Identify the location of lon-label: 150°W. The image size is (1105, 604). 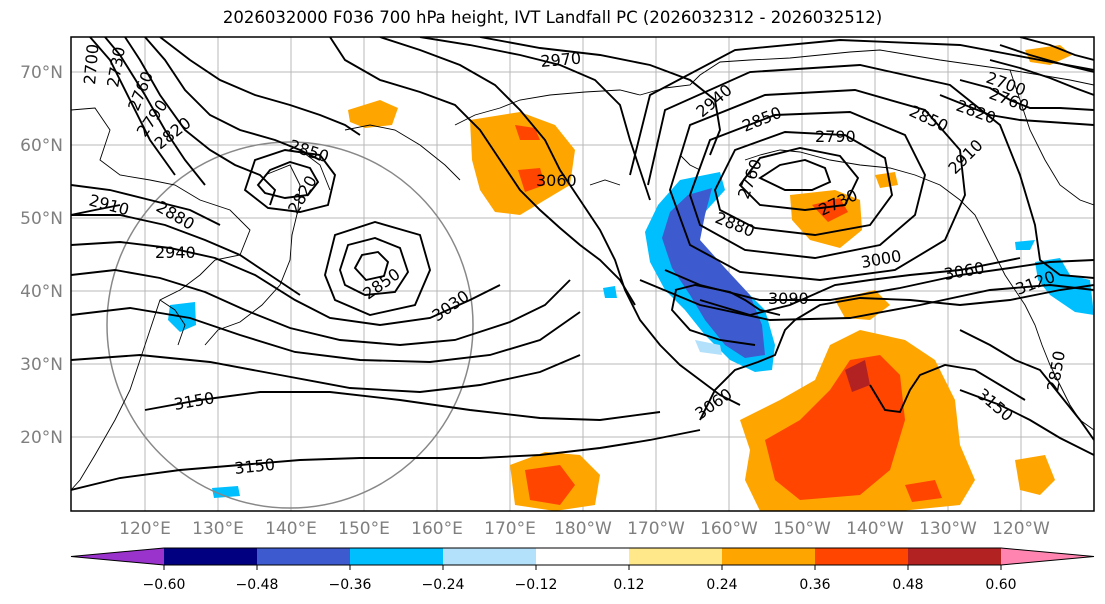
(802, 529).